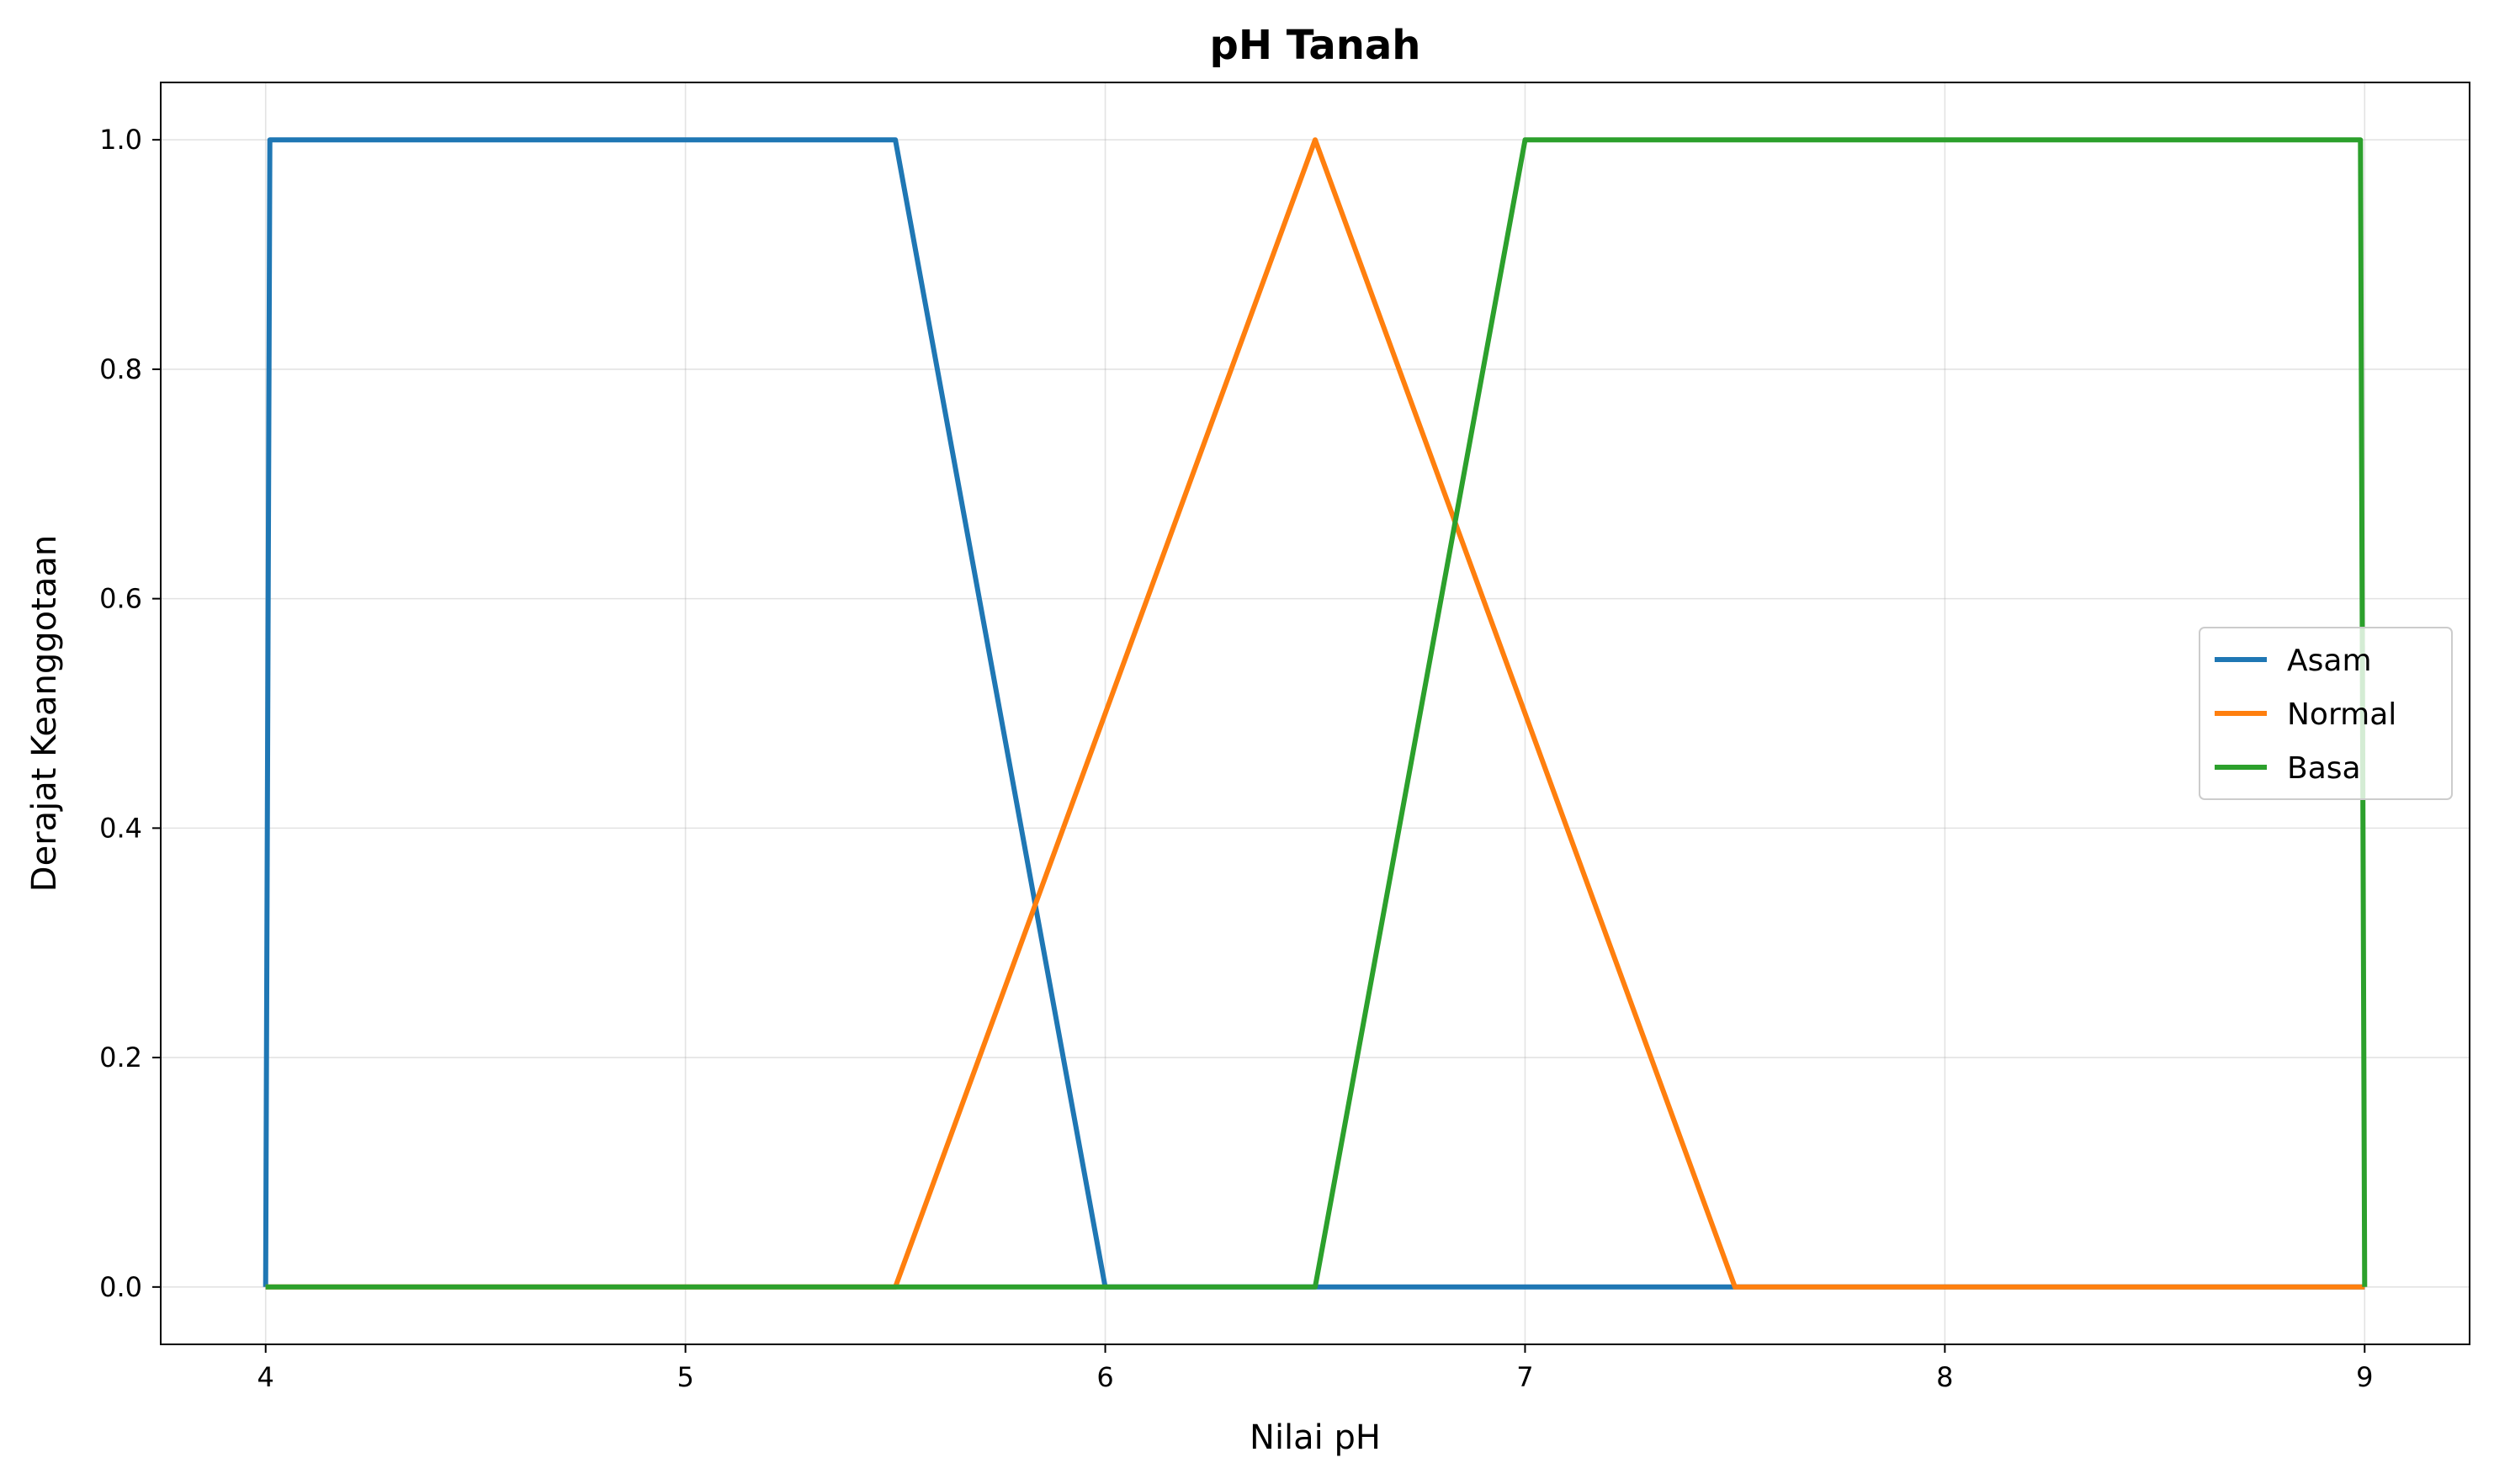 The image size is (2494, 1484). Describe the element at coordinates (121, 1287) in the screenshot. I see `y-tick-label: 0.0` at that location.